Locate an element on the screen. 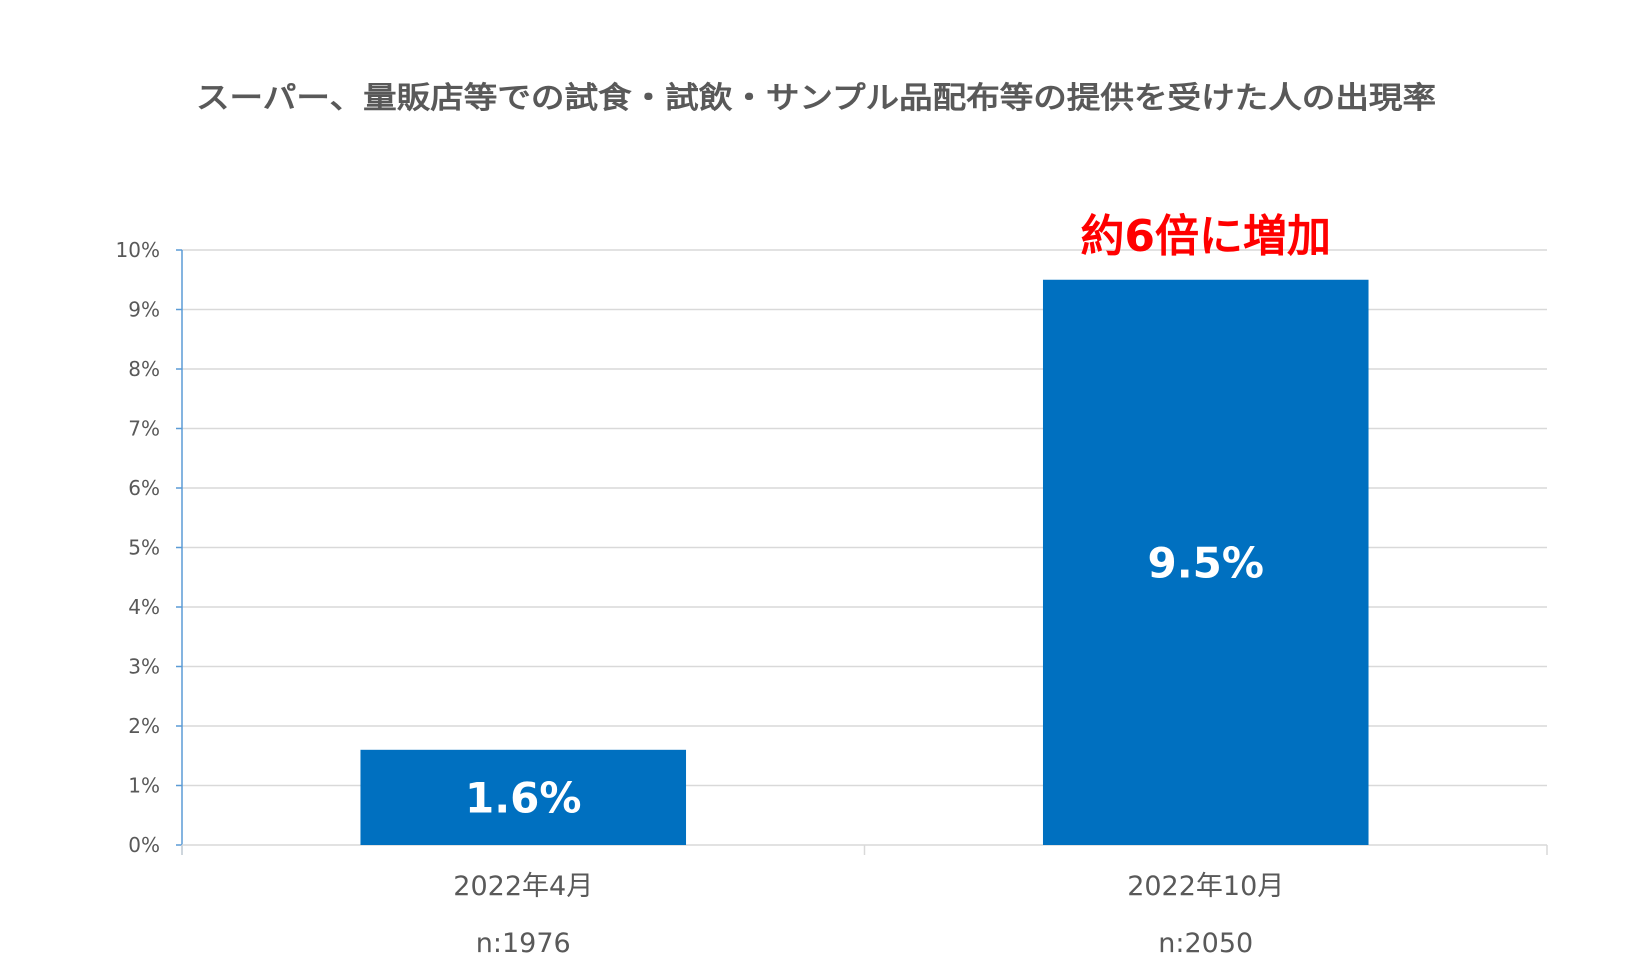 The image size is (1632, 973). x-axis-categories: 2022年4月 n:1976 2022年10月 n:2050 is located at coordinates (868, 915).